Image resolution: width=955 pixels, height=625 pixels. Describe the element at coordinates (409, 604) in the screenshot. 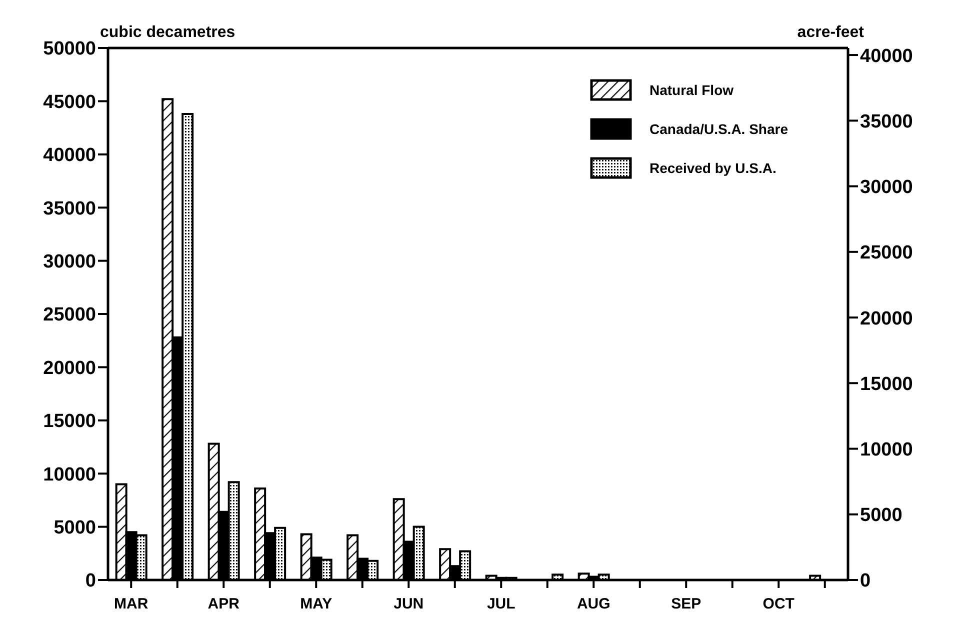

I see `x-tick-label: JUN` at that location.